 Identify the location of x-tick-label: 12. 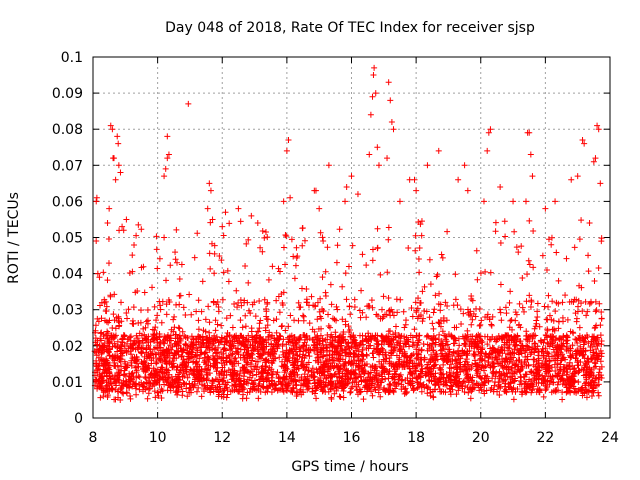
(222, 438).